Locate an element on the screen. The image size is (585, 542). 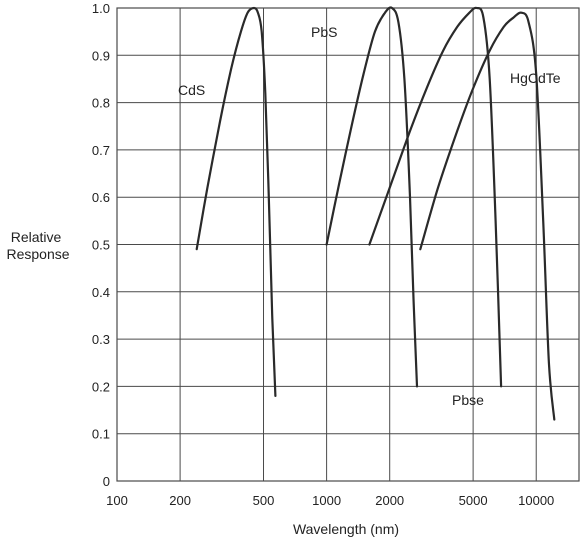
x-tick-label: 500 is located at coordinates (264, 500).